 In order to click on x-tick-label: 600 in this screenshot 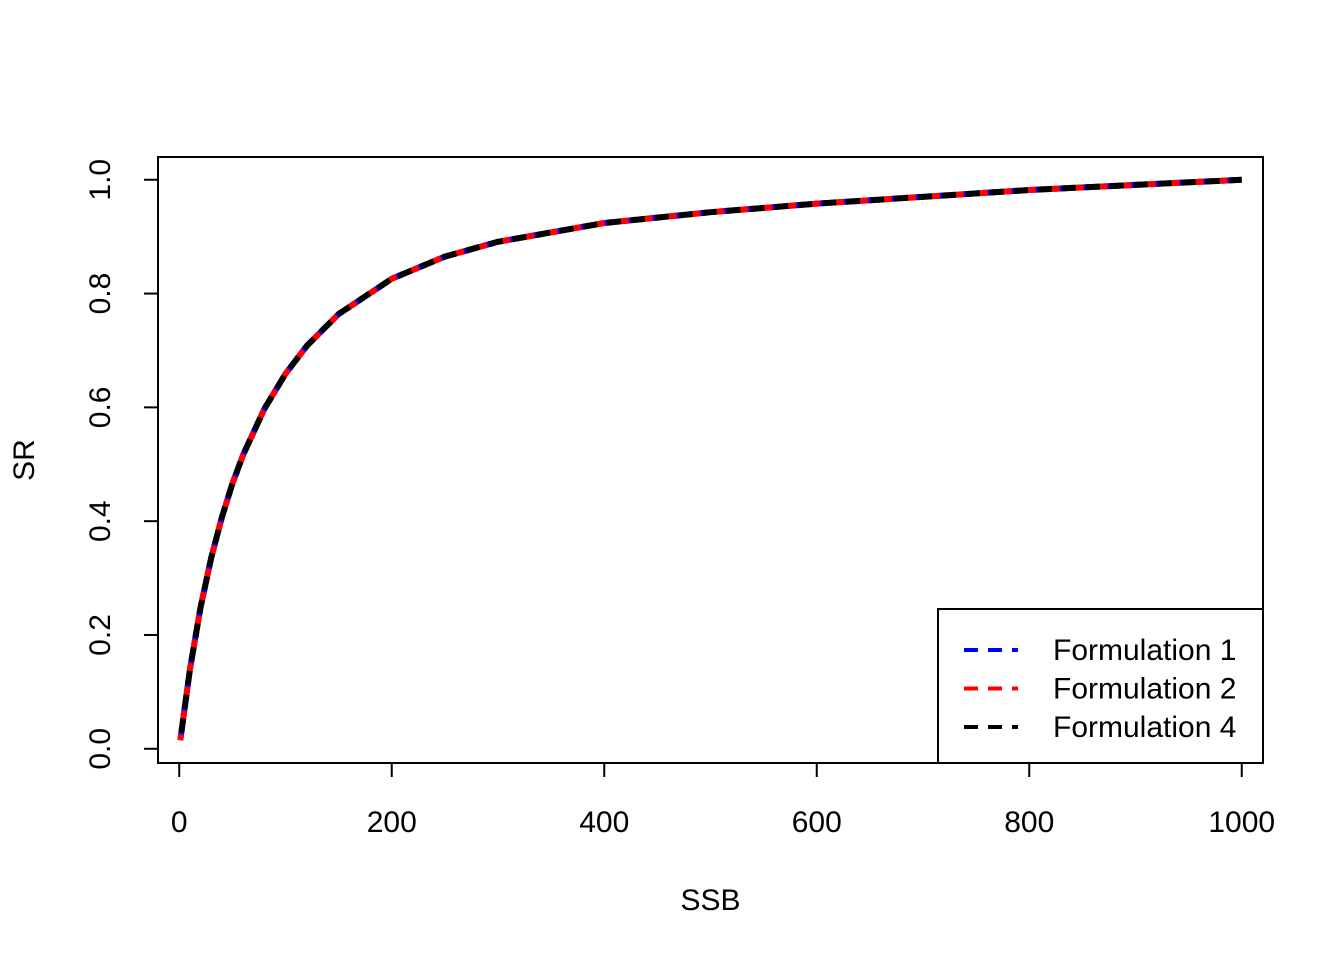, I will do `click(817, 822)`.